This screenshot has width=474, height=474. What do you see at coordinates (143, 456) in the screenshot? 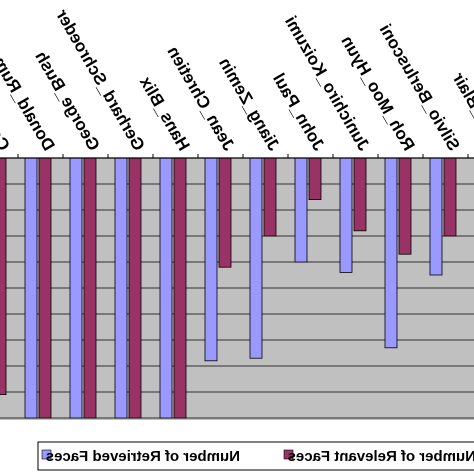
I see `legend-label-retrieved: Number of Retrieved Faces` at bounding box center [143, 456].